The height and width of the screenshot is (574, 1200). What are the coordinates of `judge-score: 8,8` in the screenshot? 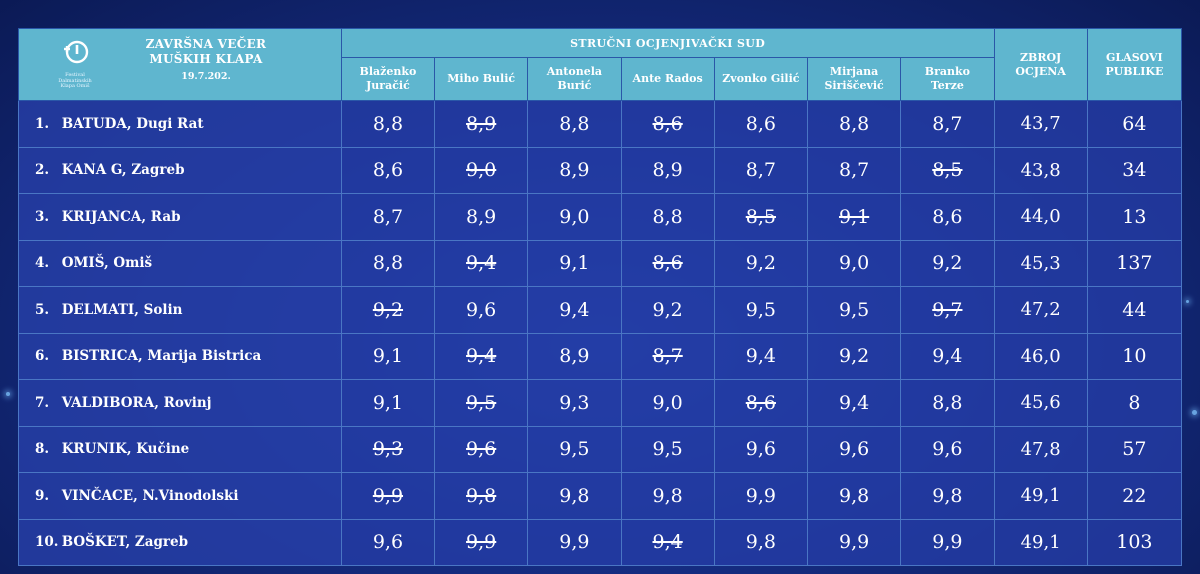 It's located at (854, 124).